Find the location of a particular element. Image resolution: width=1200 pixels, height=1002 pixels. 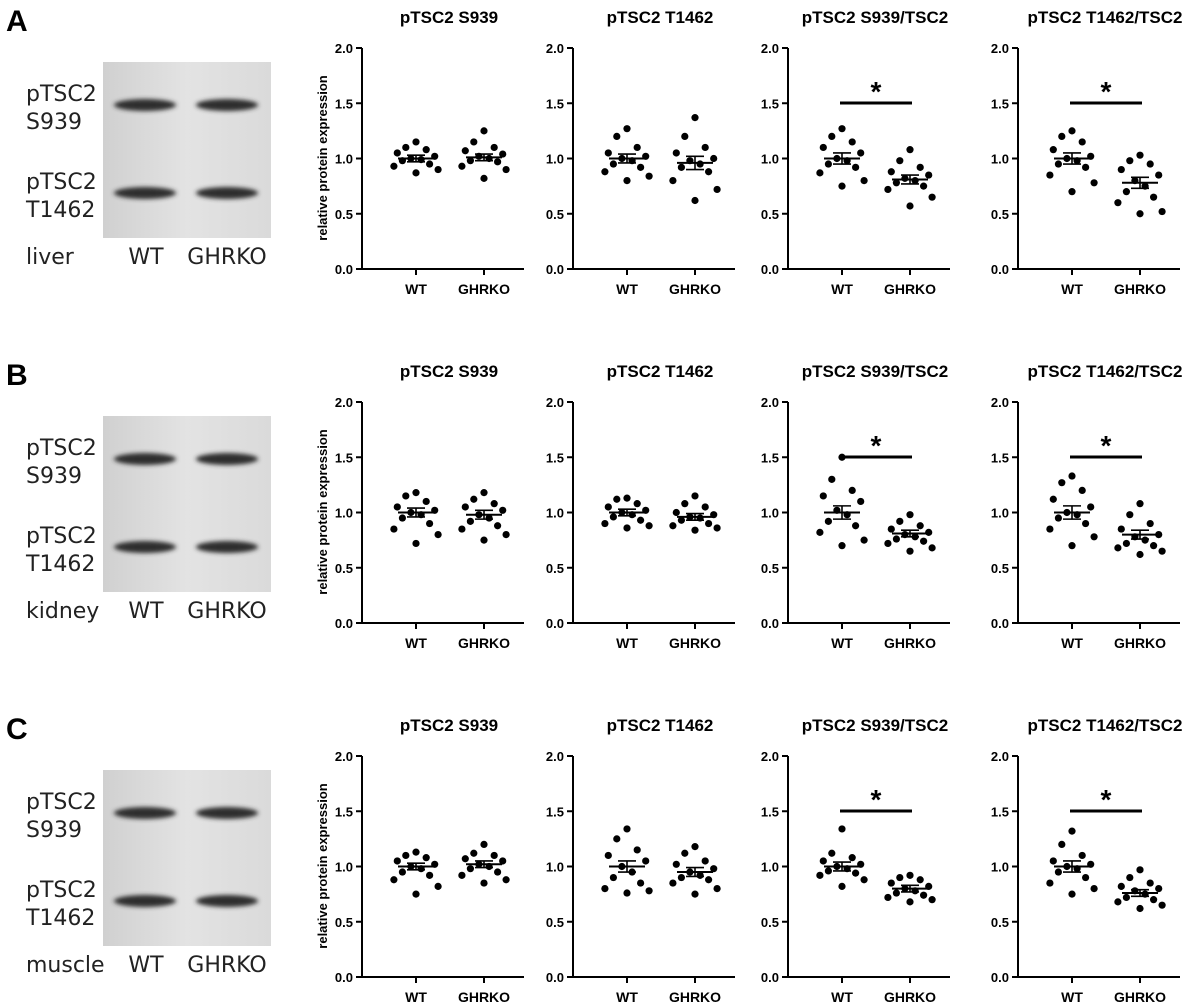

blot-label-site: T1462 is located at coordinates (60, 210).